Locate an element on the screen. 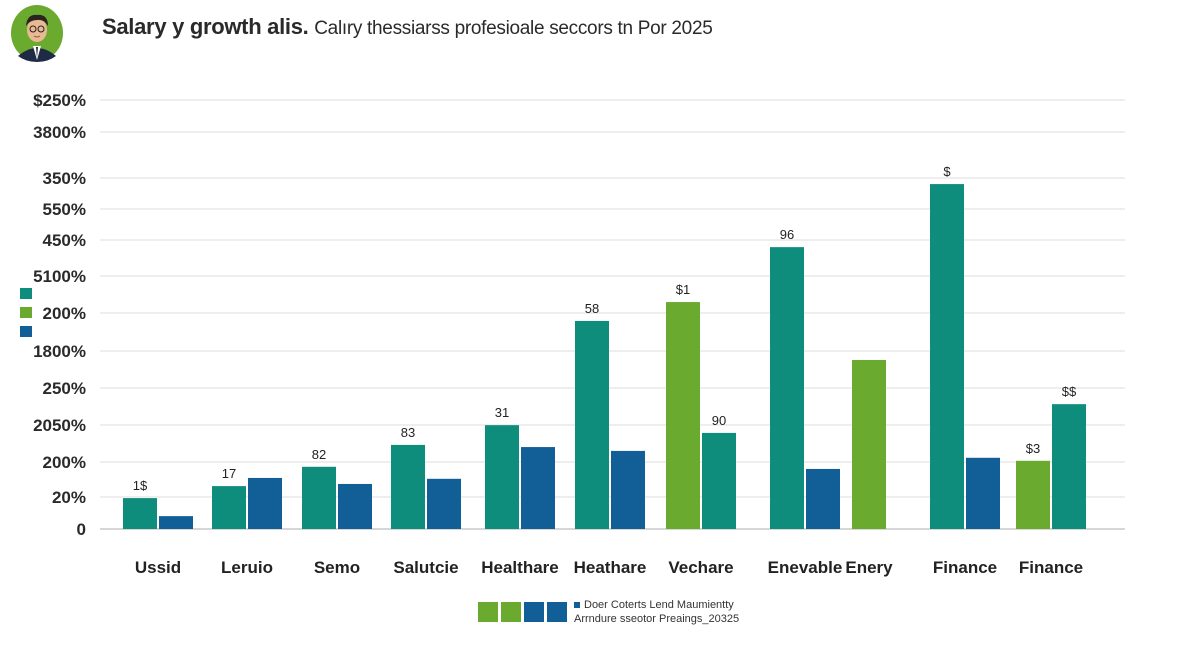 The height and width of the screenshot is (654, 1200). side-legend-swatch-teal is located at coordinates (26, 293).